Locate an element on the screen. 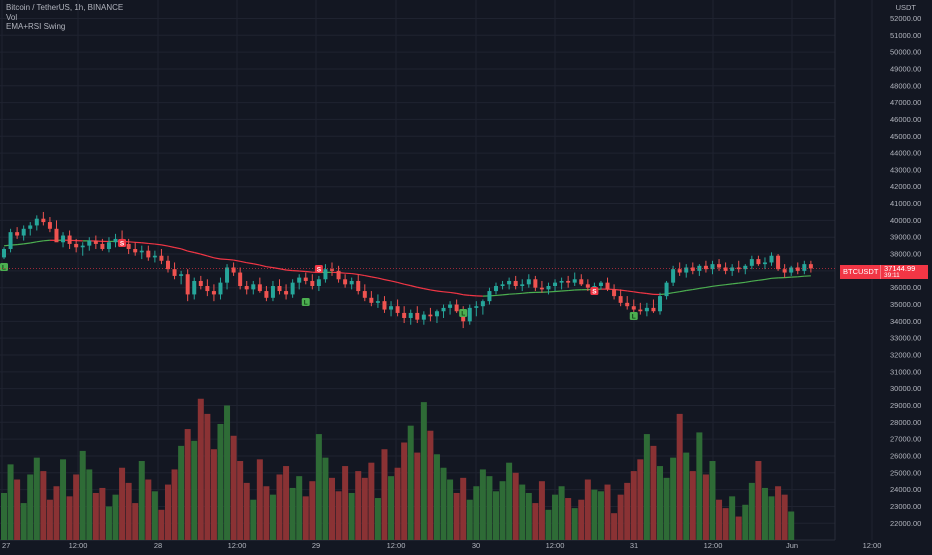 The height and width of the screenshot is (555, 932). volume-indicator-label: Vol is located at coordinates (64, 18).